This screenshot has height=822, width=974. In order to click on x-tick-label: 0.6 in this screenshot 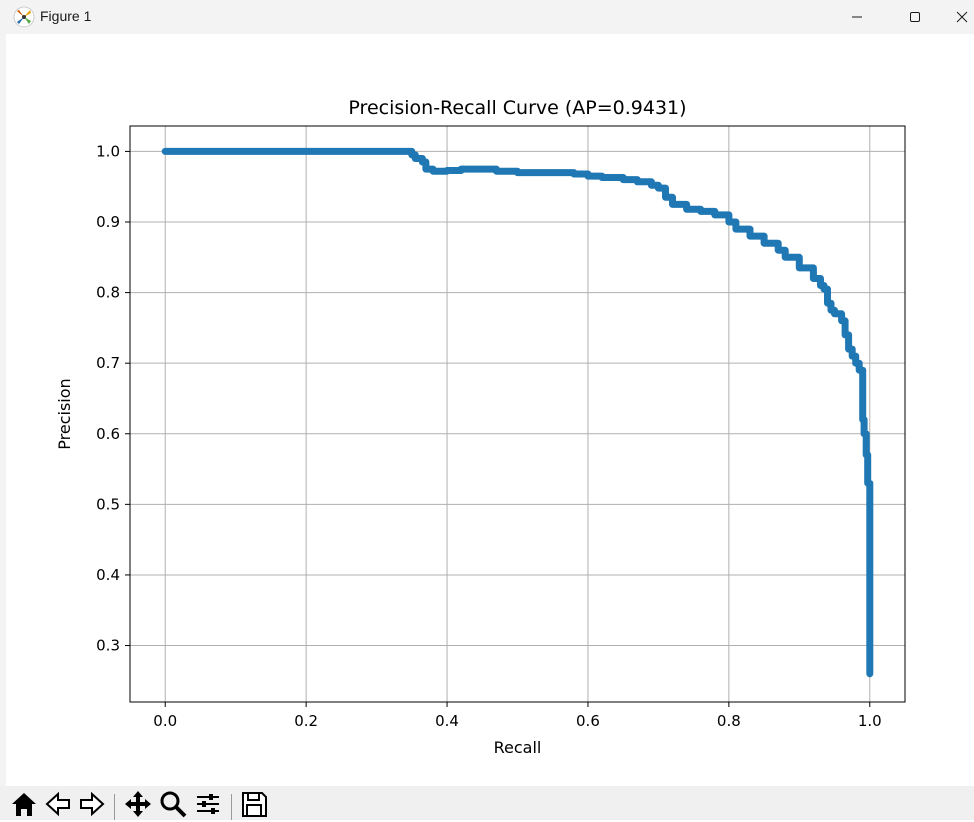, I will do `click(588, 721)`.